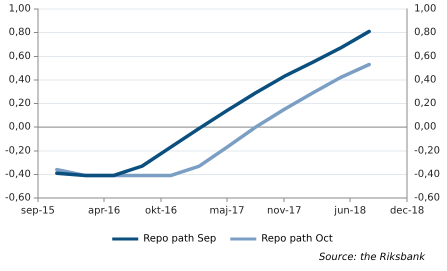  Describe the element at coordinates (18, 174) in the screenshot. I see `y-tick-label: -0,40` at that location.